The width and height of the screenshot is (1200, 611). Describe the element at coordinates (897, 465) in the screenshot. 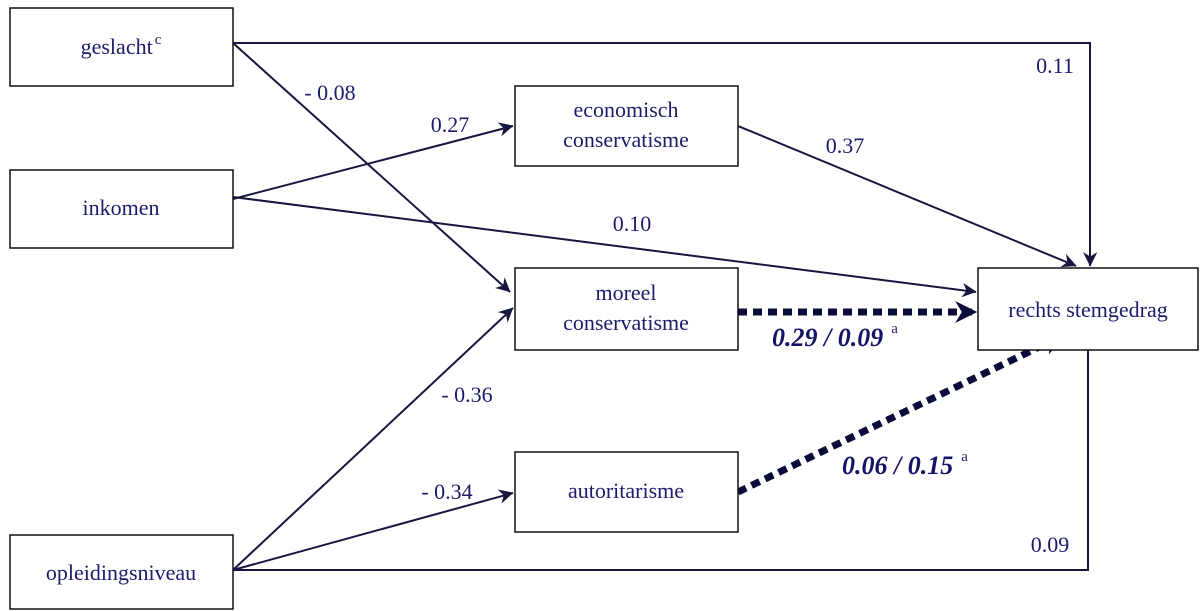

I see `coefficient-text: 0.06 / 0.15` at that location.